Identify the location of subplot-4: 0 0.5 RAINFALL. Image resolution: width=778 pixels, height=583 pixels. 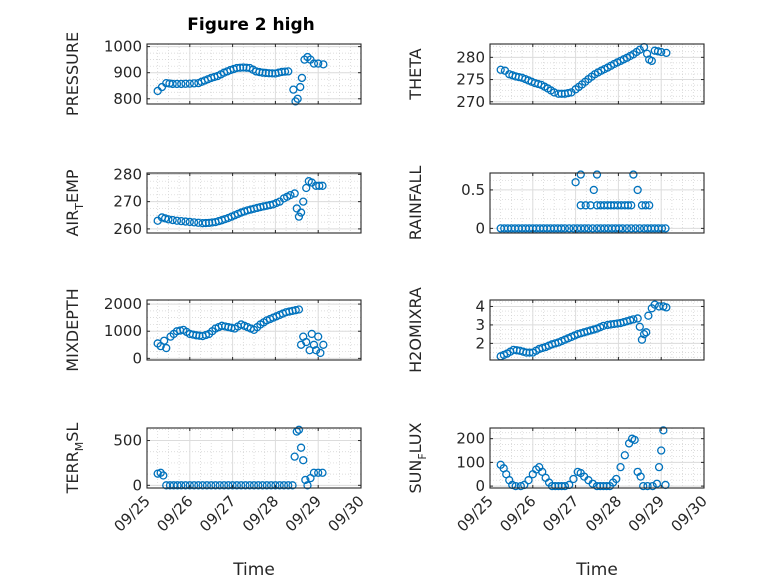
(555, 203).